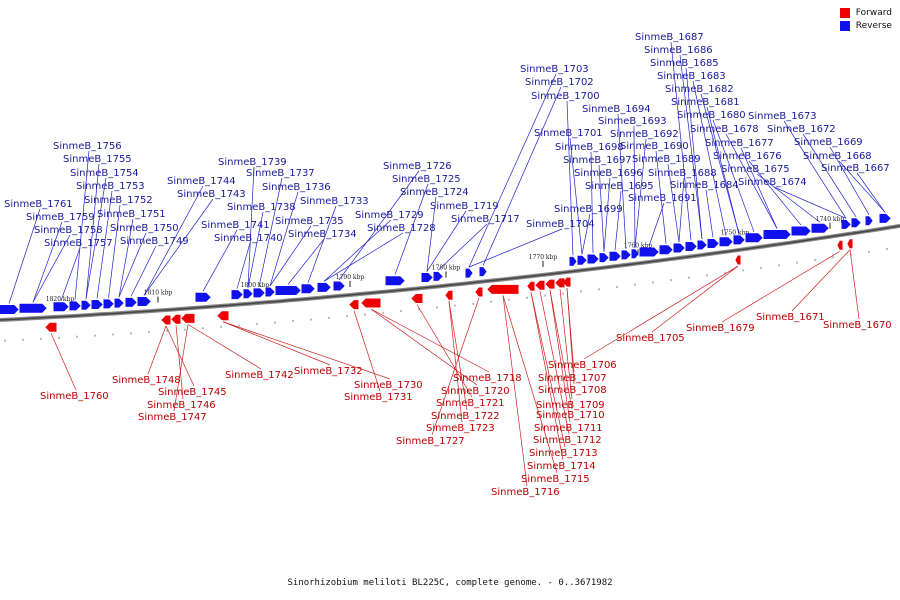 This screenshot has width=900, height=600. Describe the element at coordinates (280, 173) in the screenshot. I see `reverse-gene-label: SinmeB_1737` at that location.